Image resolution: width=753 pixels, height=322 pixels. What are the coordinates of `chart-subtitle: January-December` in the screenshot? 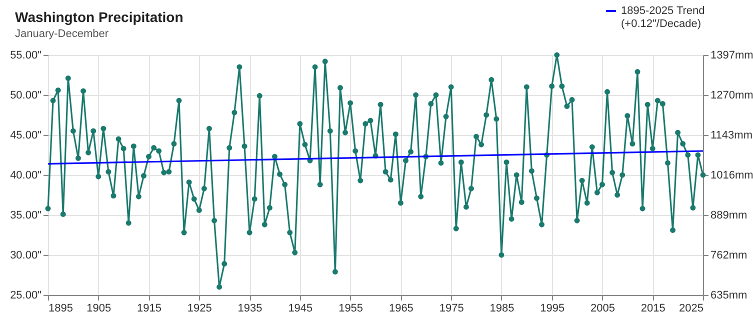 It's located at (62, 34).